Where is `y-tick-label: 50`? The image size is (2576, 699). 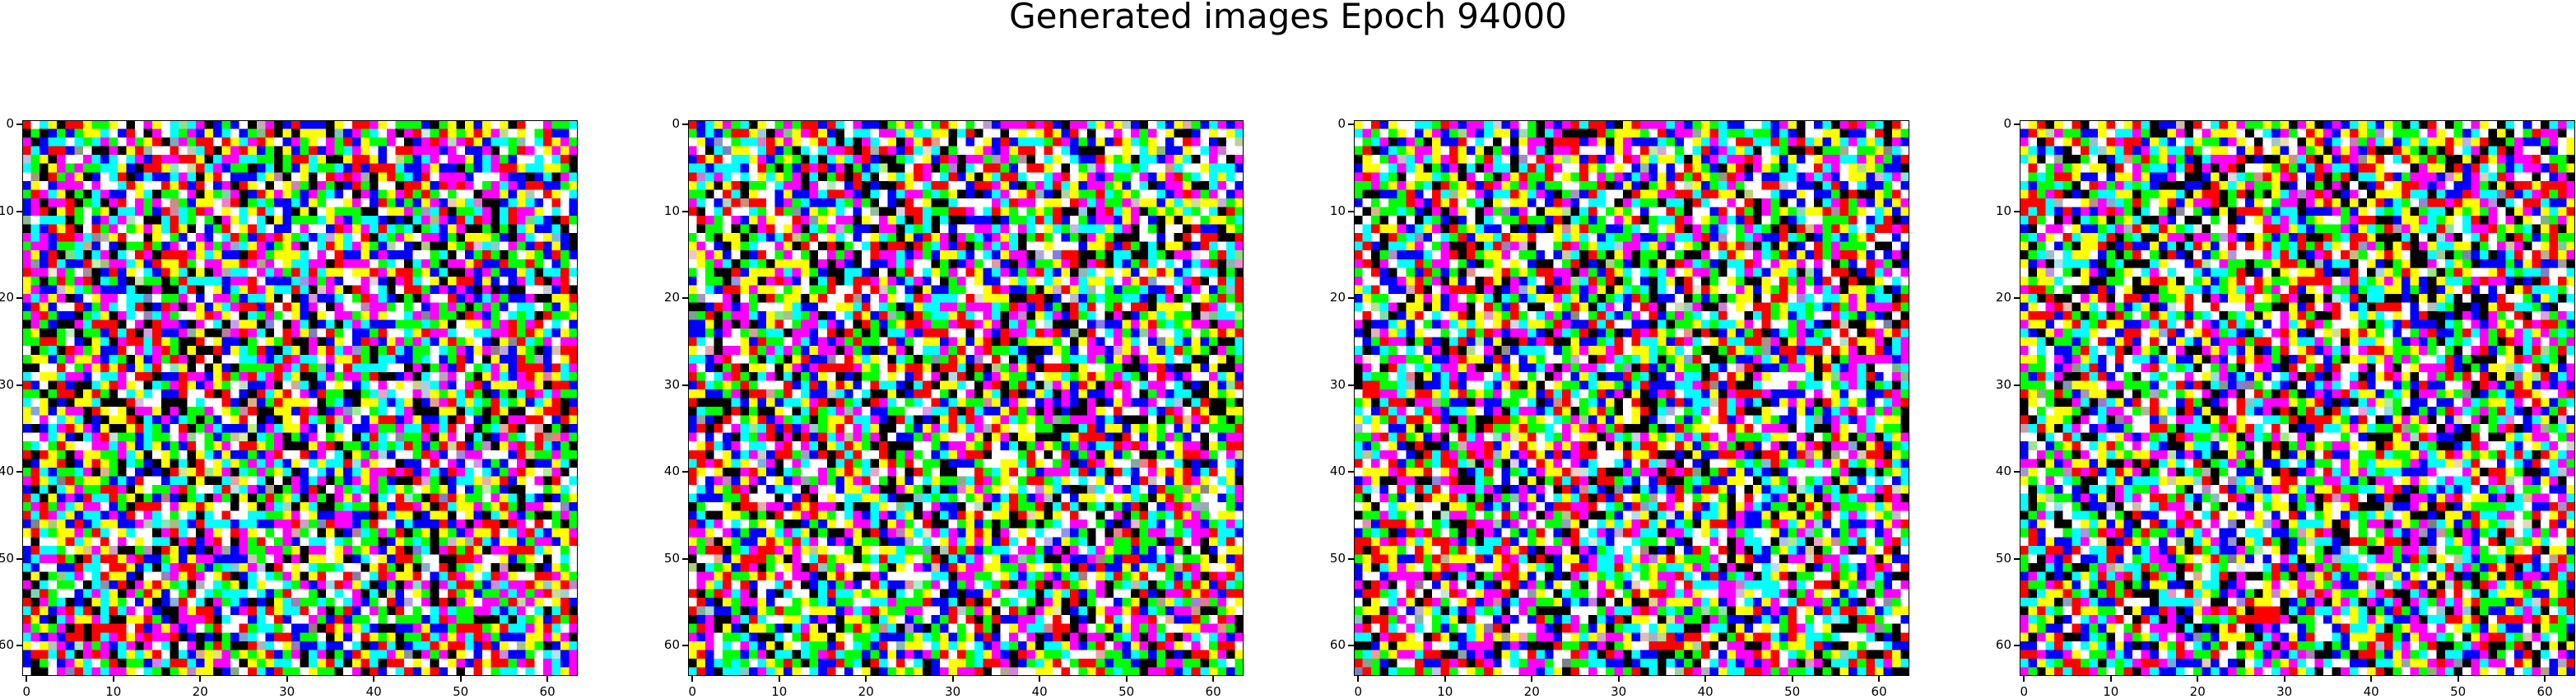 y-tick-label: 50 is located at coordinates (671, 558).